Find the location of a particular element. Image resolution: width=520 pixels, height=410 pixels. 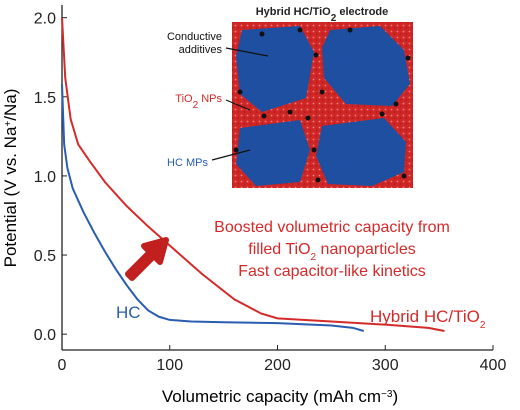

y-axis-label-part: /Na) is located at coordinates (10, 105).